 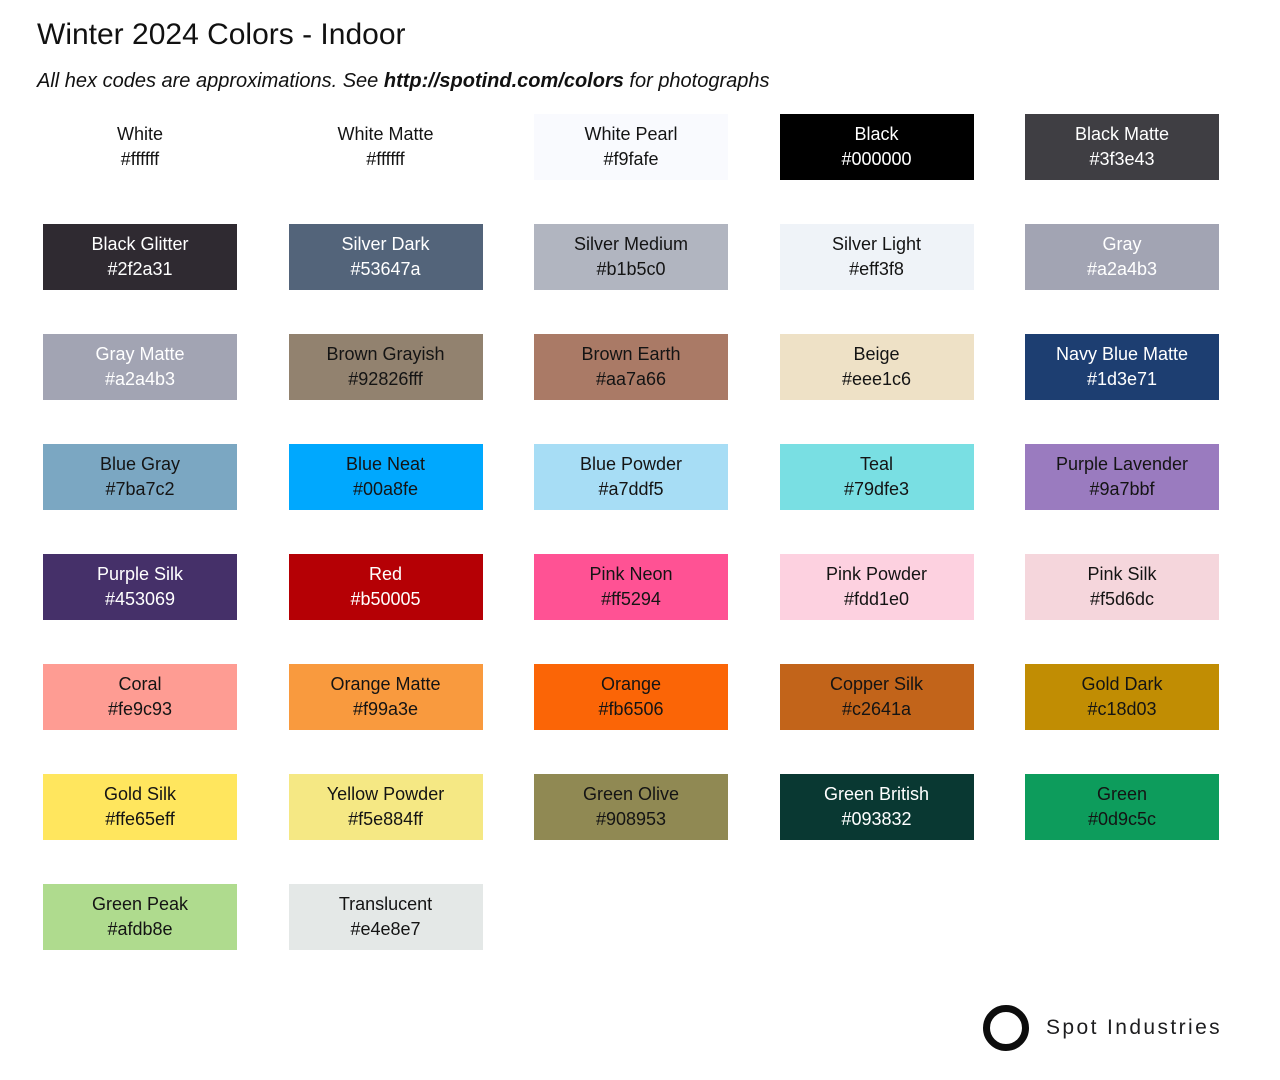 I want to click on color-swatch-orange-matte: Orange Matte #f99a3e, so click(x=385, y=697).